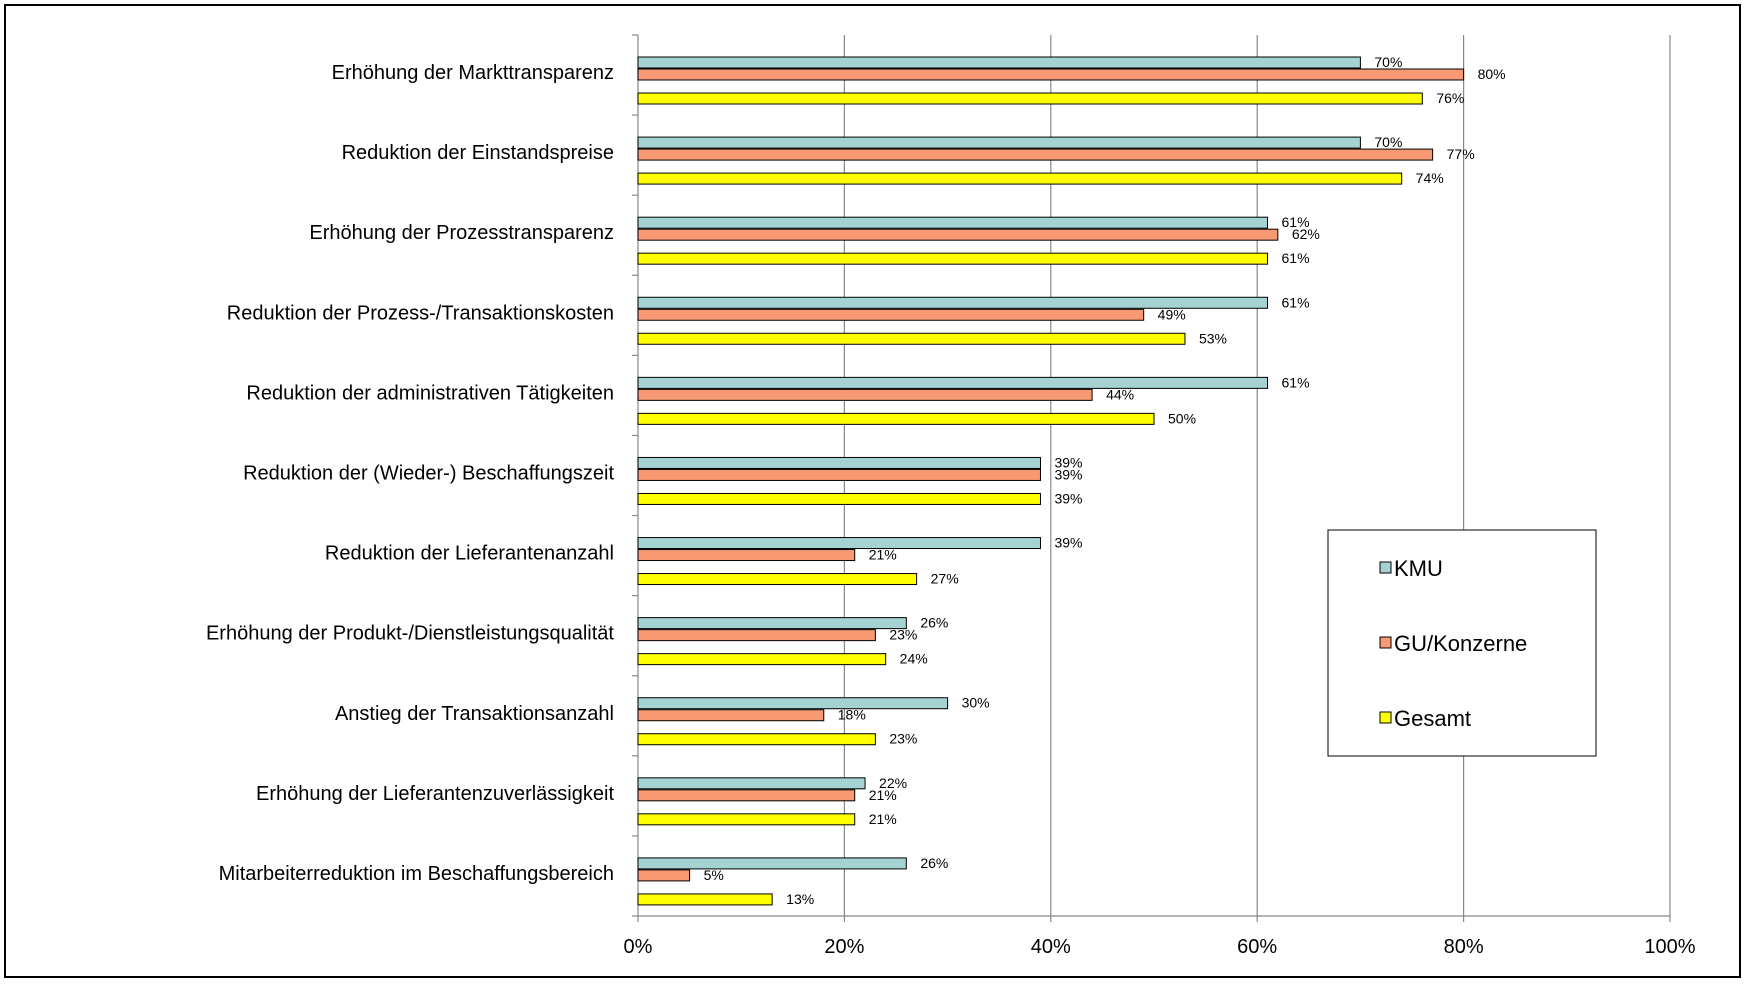 Image resolution: width=1747 pixels, height=984 pixels. Describe the element at coordinates (461, 233) in the screenshot. I see `category-label: Erhöhung der Prozesstransparenz` at that location.